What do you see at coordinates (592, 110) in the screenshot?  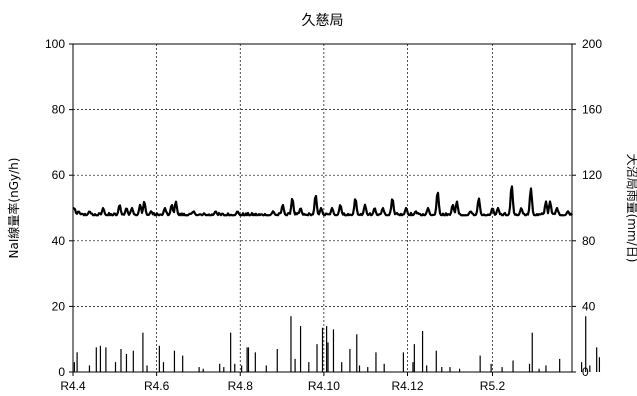 I see `right-tick-label: 160` at bounding box center [592, 110].